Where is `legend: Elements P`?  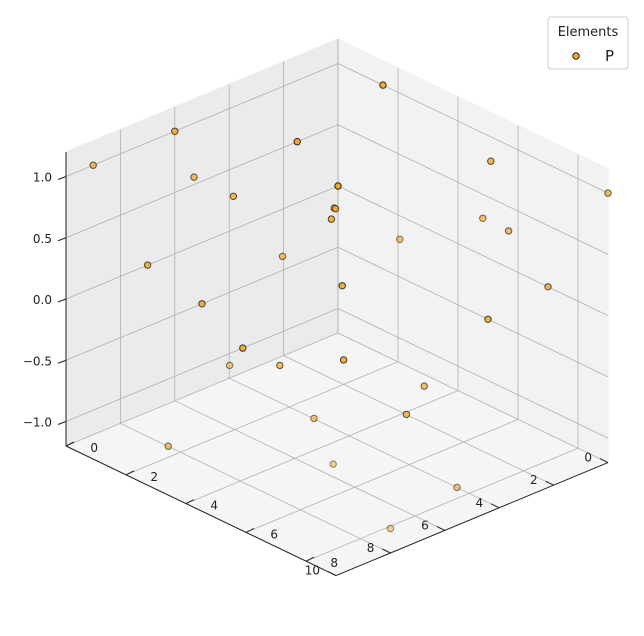
legend: Elements P is located at coordinates (588, 43).